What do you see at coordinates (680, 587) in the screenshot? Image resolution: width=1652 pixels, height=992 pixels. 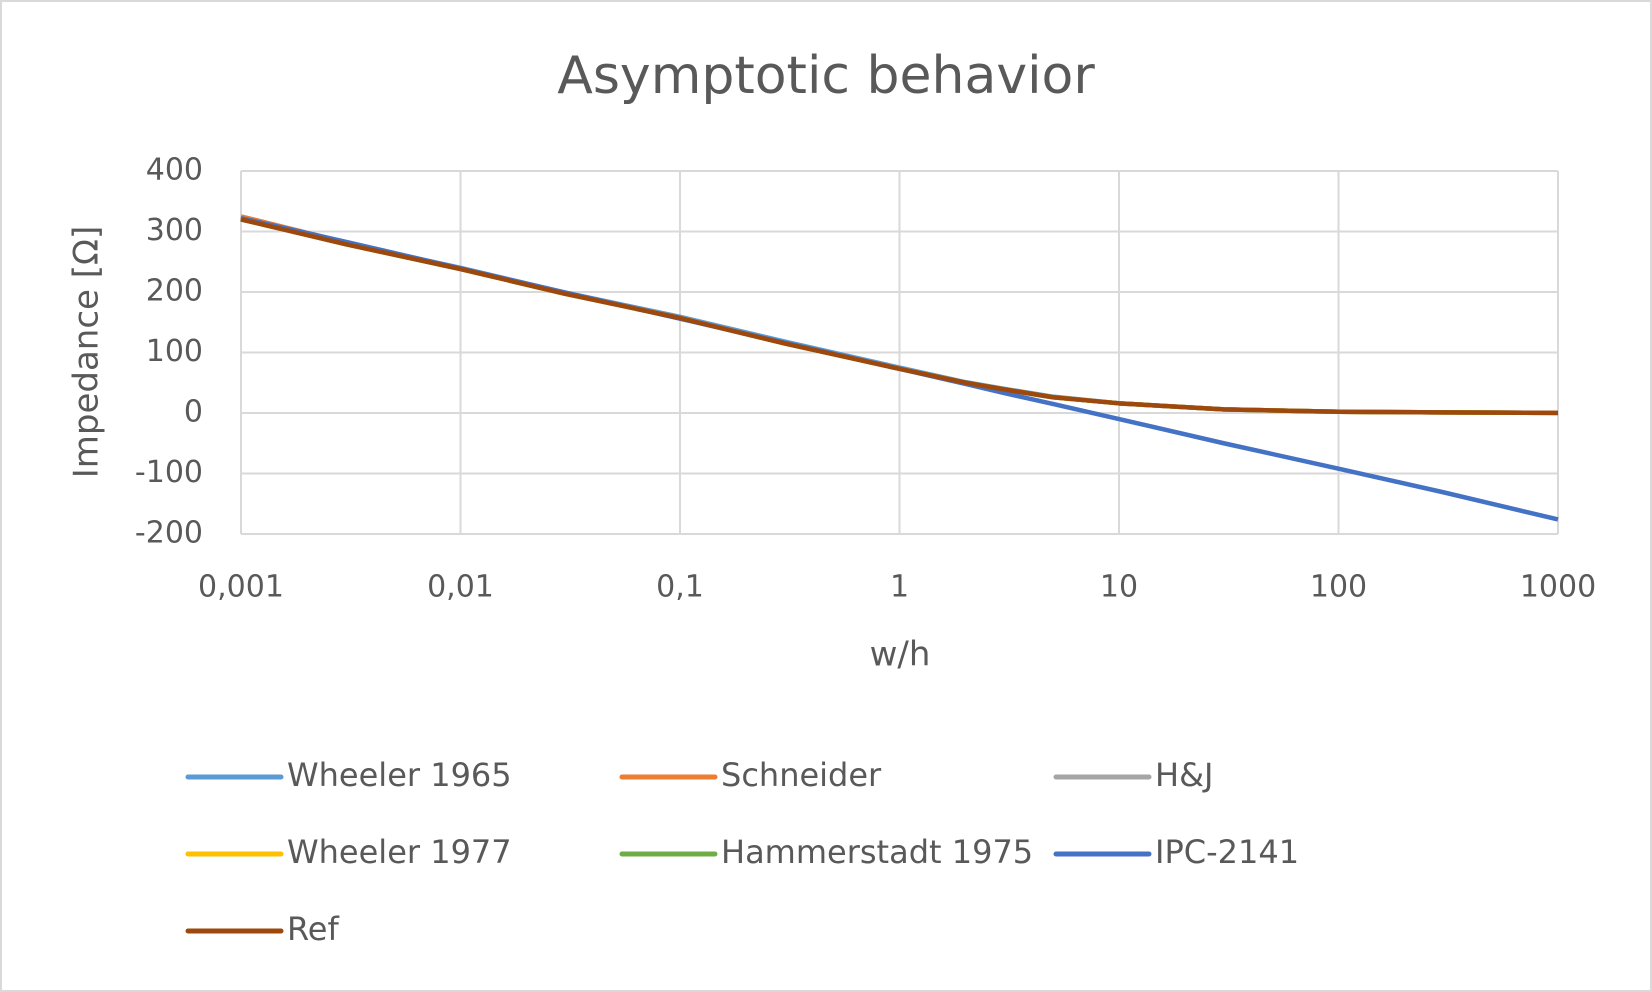 I see `x-tick-label: 0,1` at bounding box center [680, 587].